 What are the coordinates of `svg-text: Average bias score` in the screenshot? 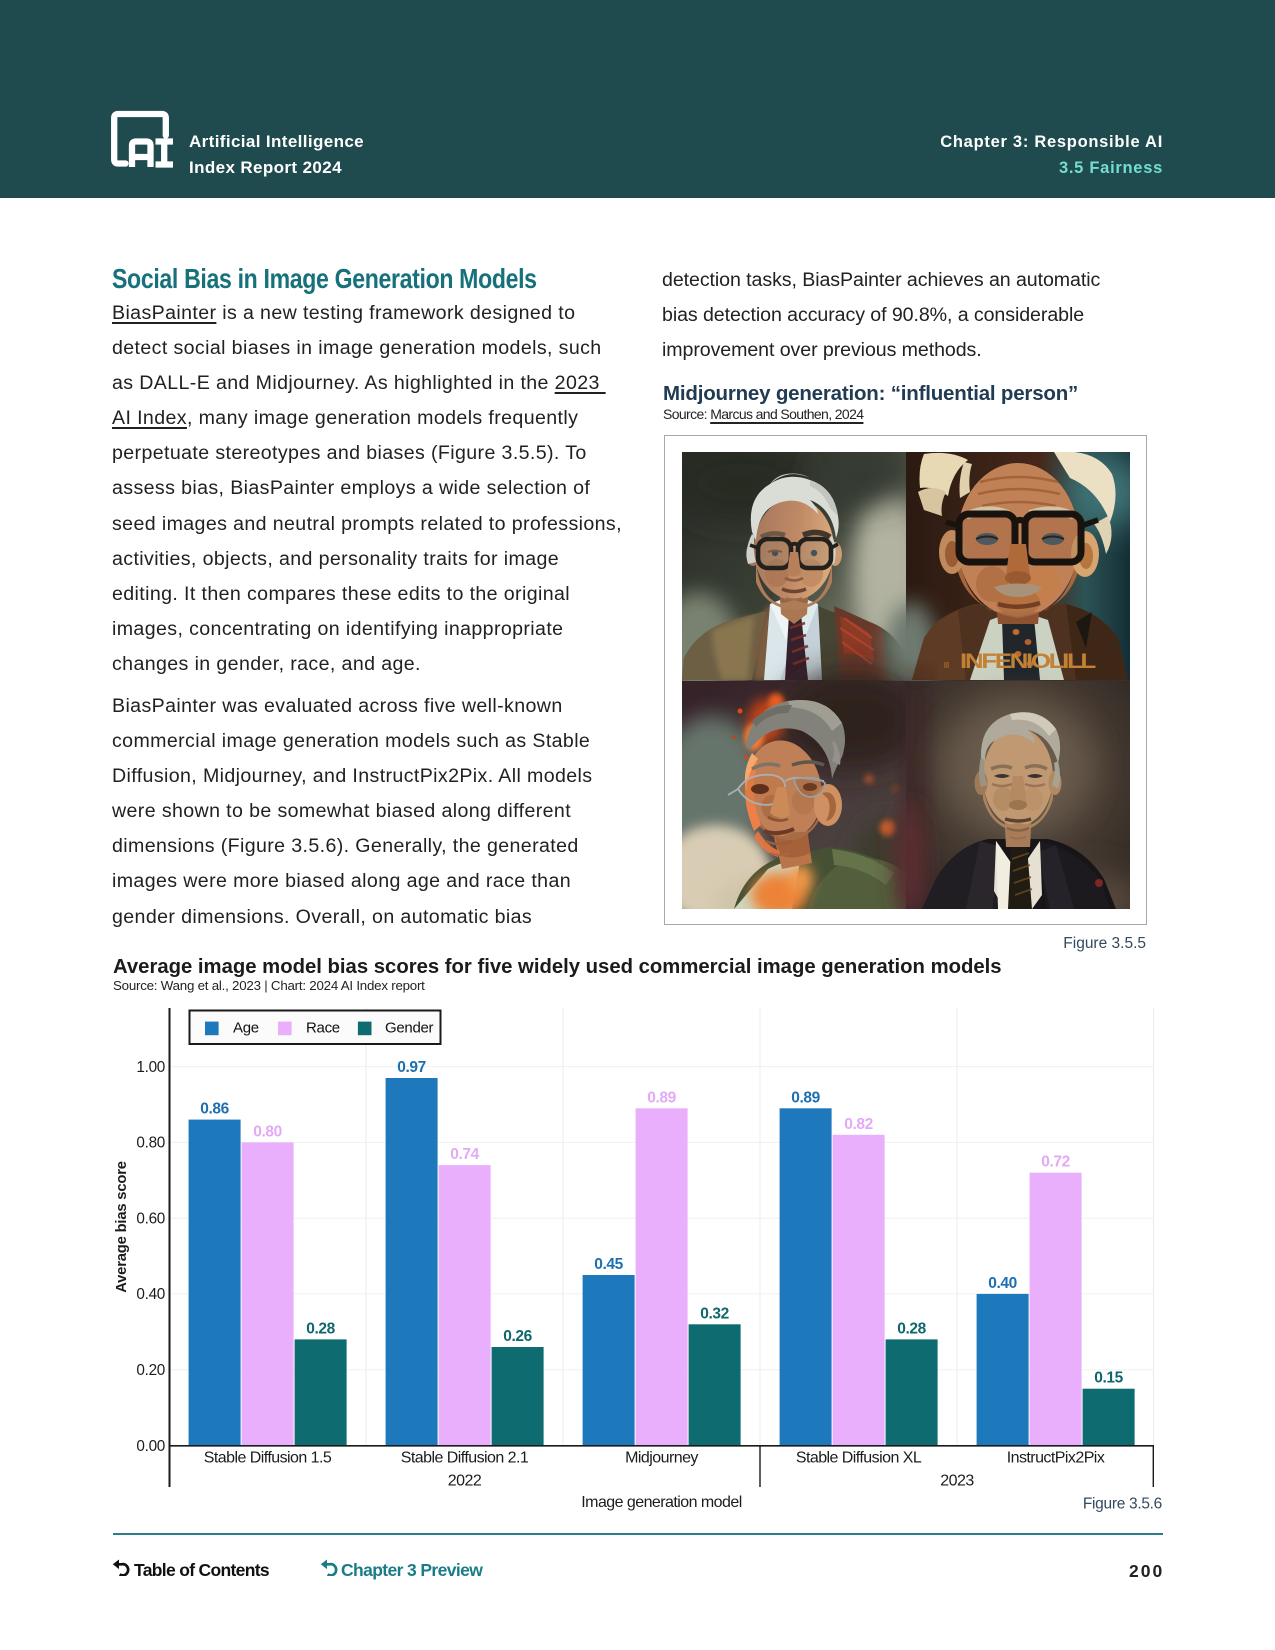 It's located at (122, 1227).